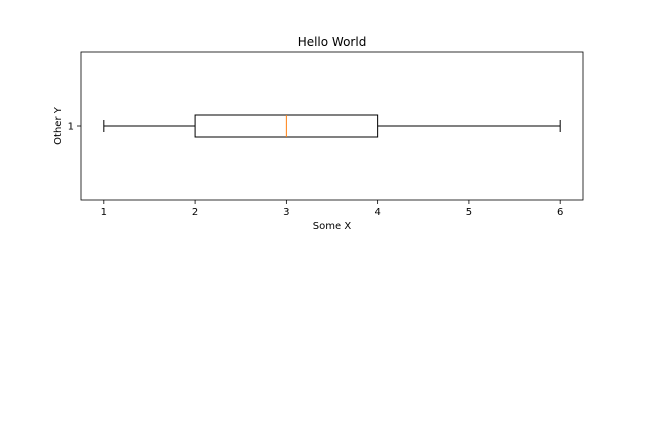 Image resolution: width=648 pixels, height=432 pixels. What do you see at coordinates (332, 126) in the screenshot?
I see `box-plot-group` at bounding box center [332, 126].